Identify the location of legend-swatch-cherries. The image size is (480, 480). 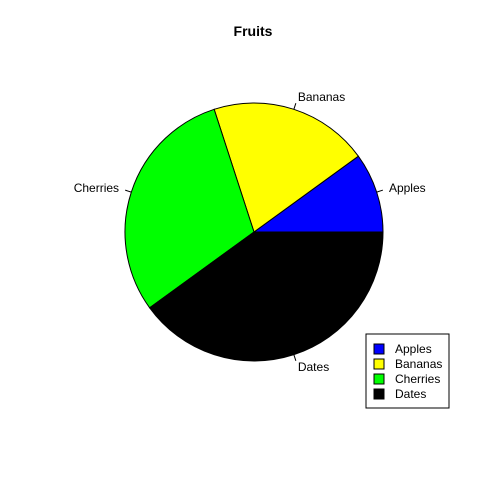
(379, 379).